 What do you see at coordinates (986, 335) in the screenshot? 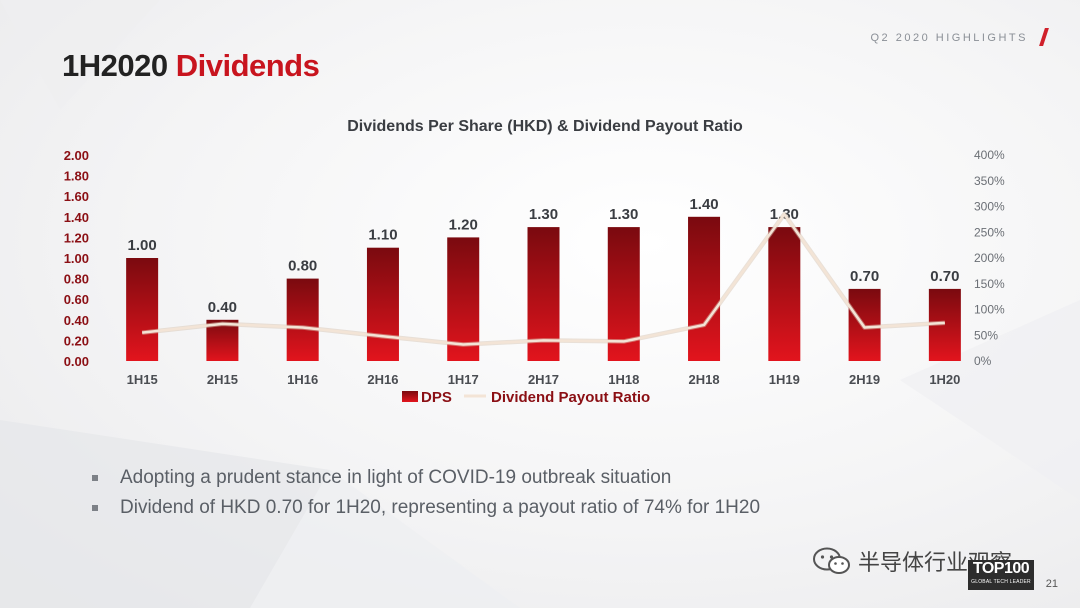
I see `y-right-tick-label: 50%` at bounding box center [986, 335].